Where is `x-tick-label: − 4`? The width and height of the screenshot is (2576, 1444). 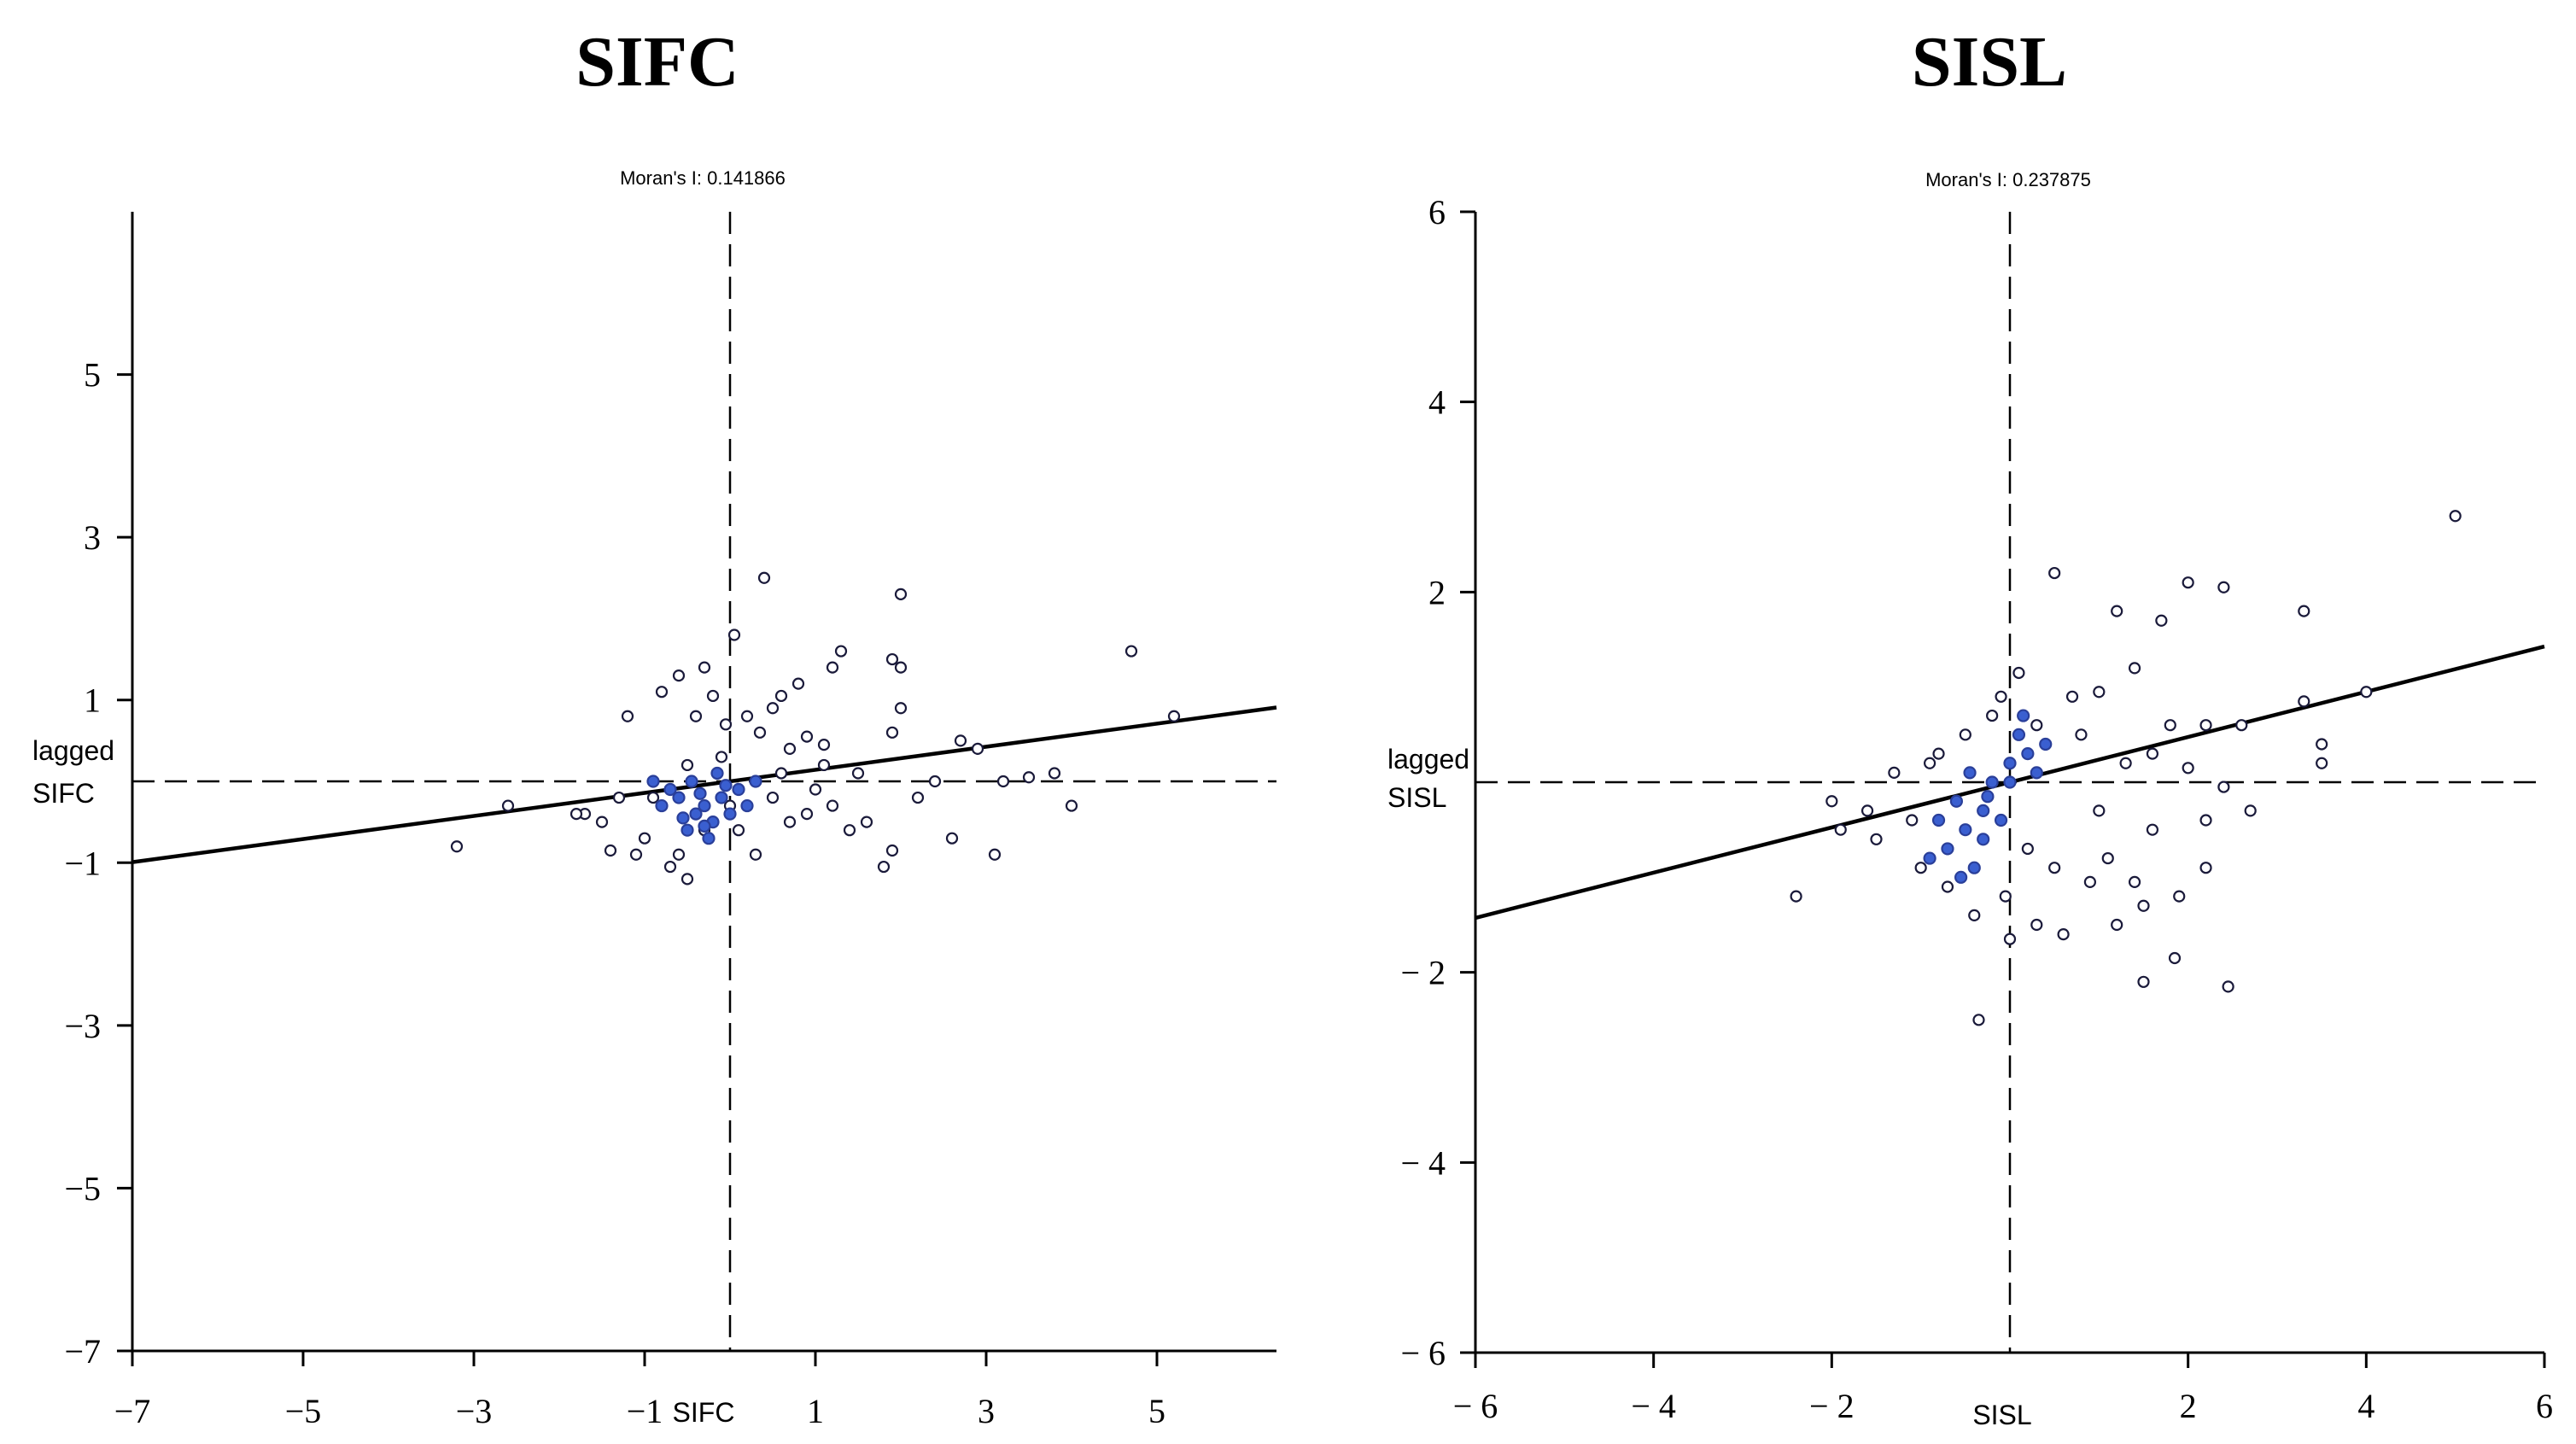 x-tick-label: − 4 is located at coordinates (1653, 1406).